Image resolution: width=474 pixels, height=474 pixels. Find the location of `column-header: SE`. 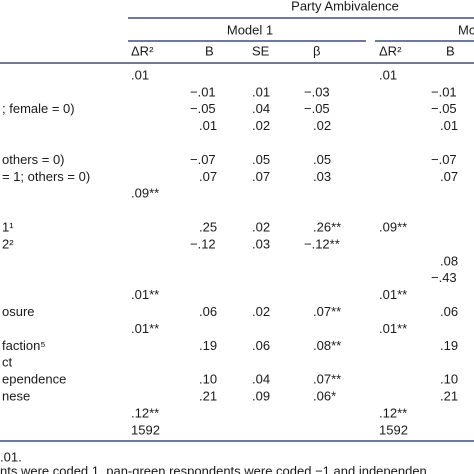

column-header: SE is located at coordinates (261, 50).